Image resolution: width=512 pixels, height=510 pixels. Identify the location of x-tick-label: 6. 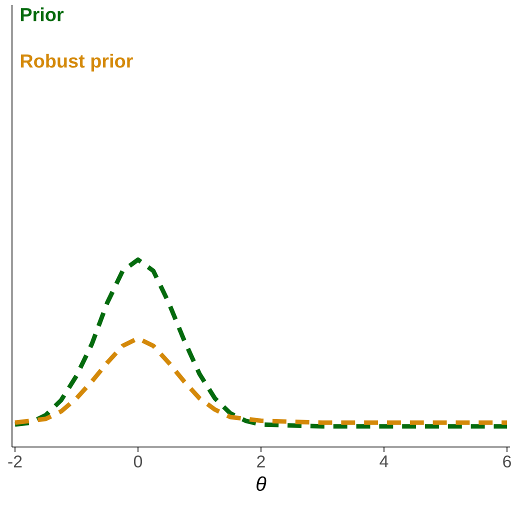
(507, 462).